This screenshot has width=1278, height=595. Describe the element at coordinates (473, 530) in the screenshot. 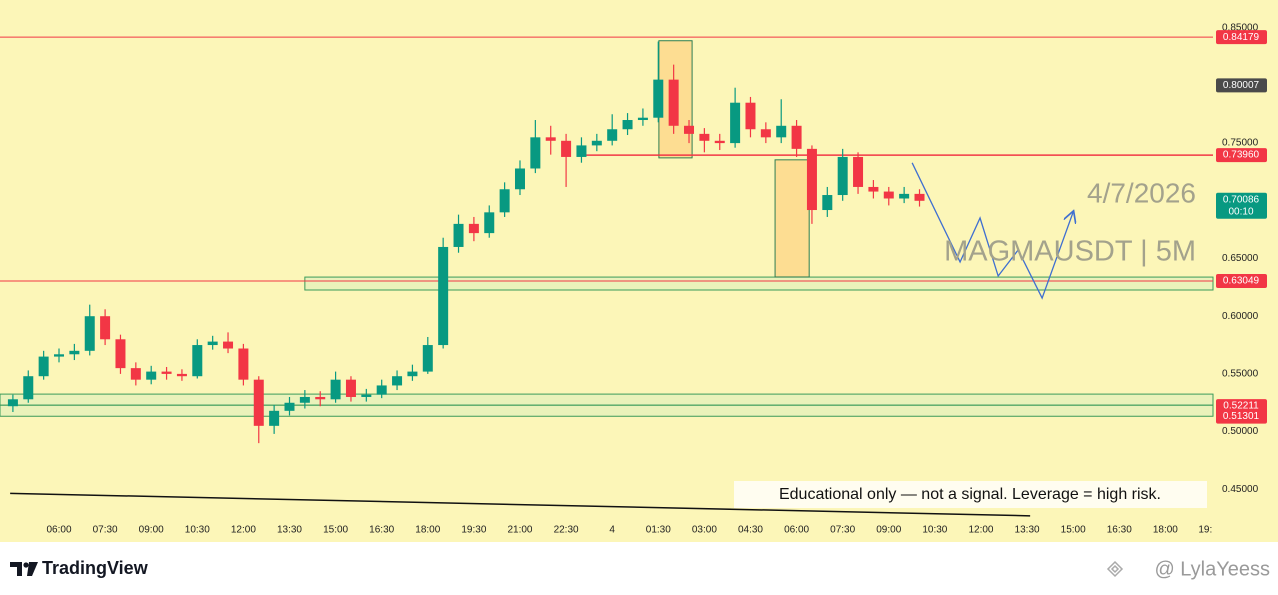

I see `x-tick-label: 19:30` at that location.